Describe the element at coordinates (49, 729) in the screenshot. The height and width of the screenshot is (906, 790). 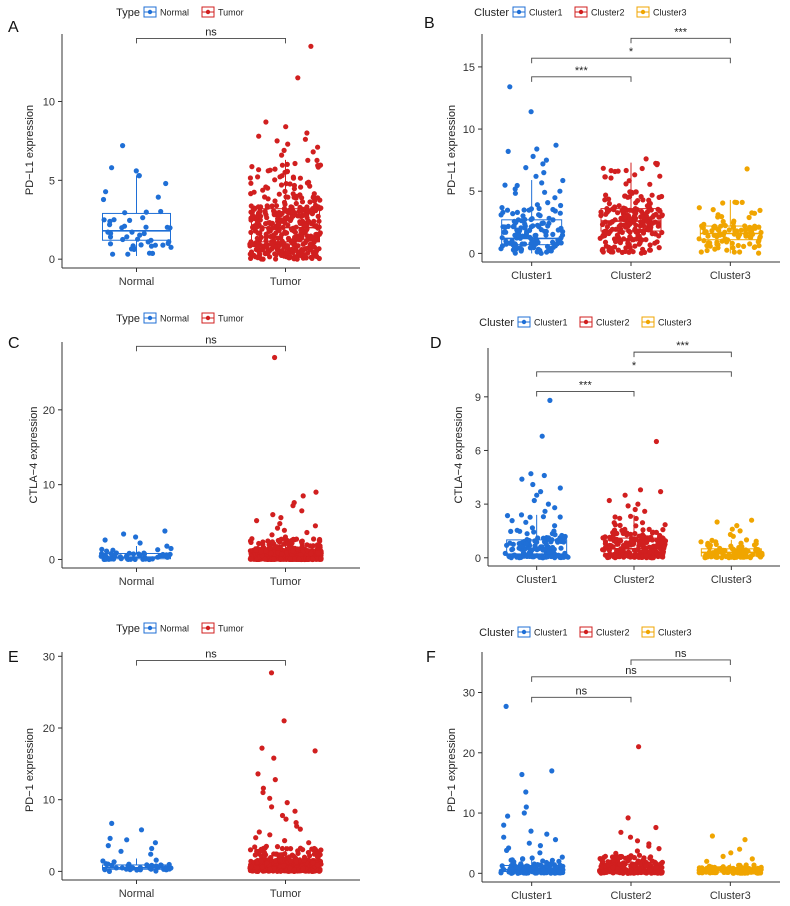
I see `y-tick-label: 20` at that location.